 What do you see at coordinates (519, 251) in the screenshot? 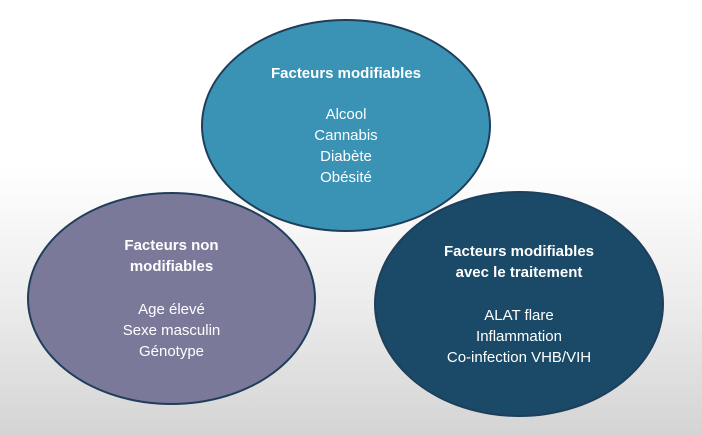
I see `title-line: Facteurs modifiables` at bounding box center [519, 251].